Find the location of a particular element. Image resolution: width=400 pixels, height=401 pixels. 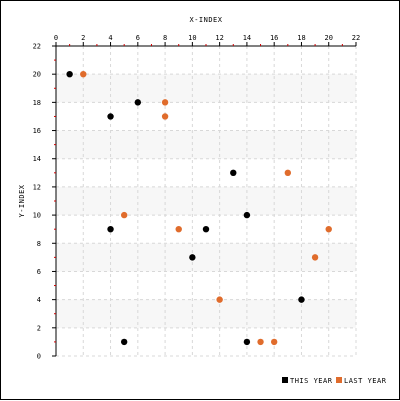

x-tick-label: 14 is located at coordinates (247, 38).